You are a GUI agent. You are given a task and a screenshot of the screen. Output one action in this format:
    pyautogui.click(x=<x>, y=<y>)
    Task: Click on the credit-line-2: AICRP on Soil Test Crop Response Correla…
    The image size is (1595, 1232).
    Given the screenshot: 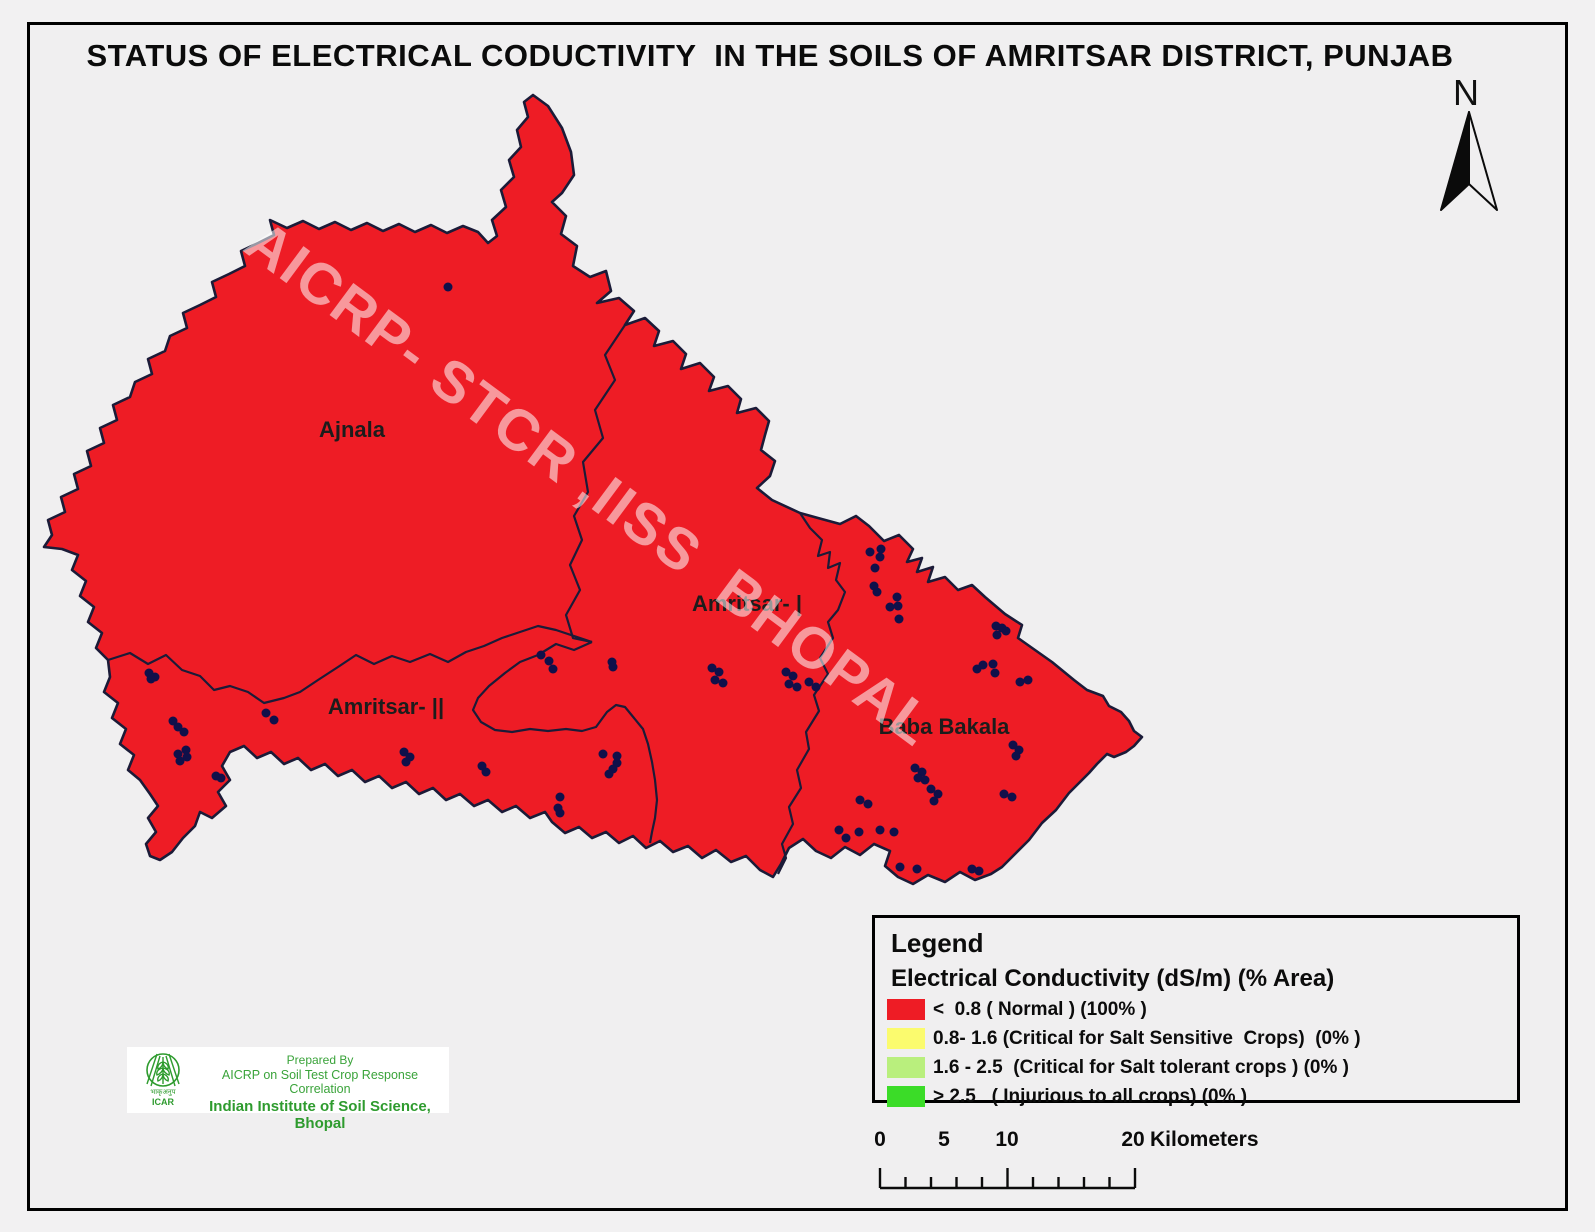 What is the action you would take?
    pyautogui.click(x=320, y=1082)
    